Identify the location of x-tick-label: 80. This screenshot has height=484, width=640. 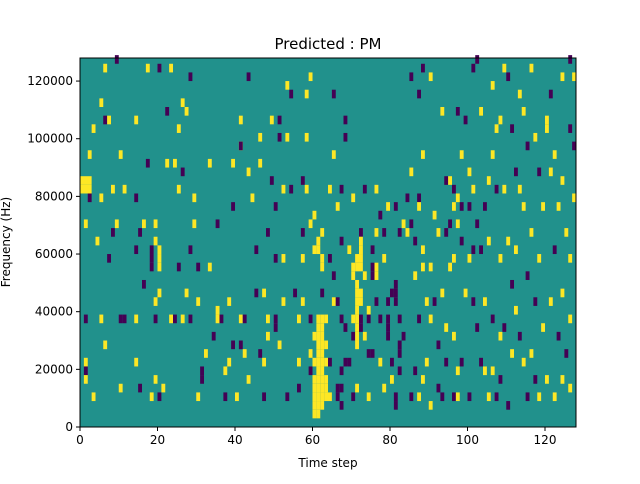
(389, 440).